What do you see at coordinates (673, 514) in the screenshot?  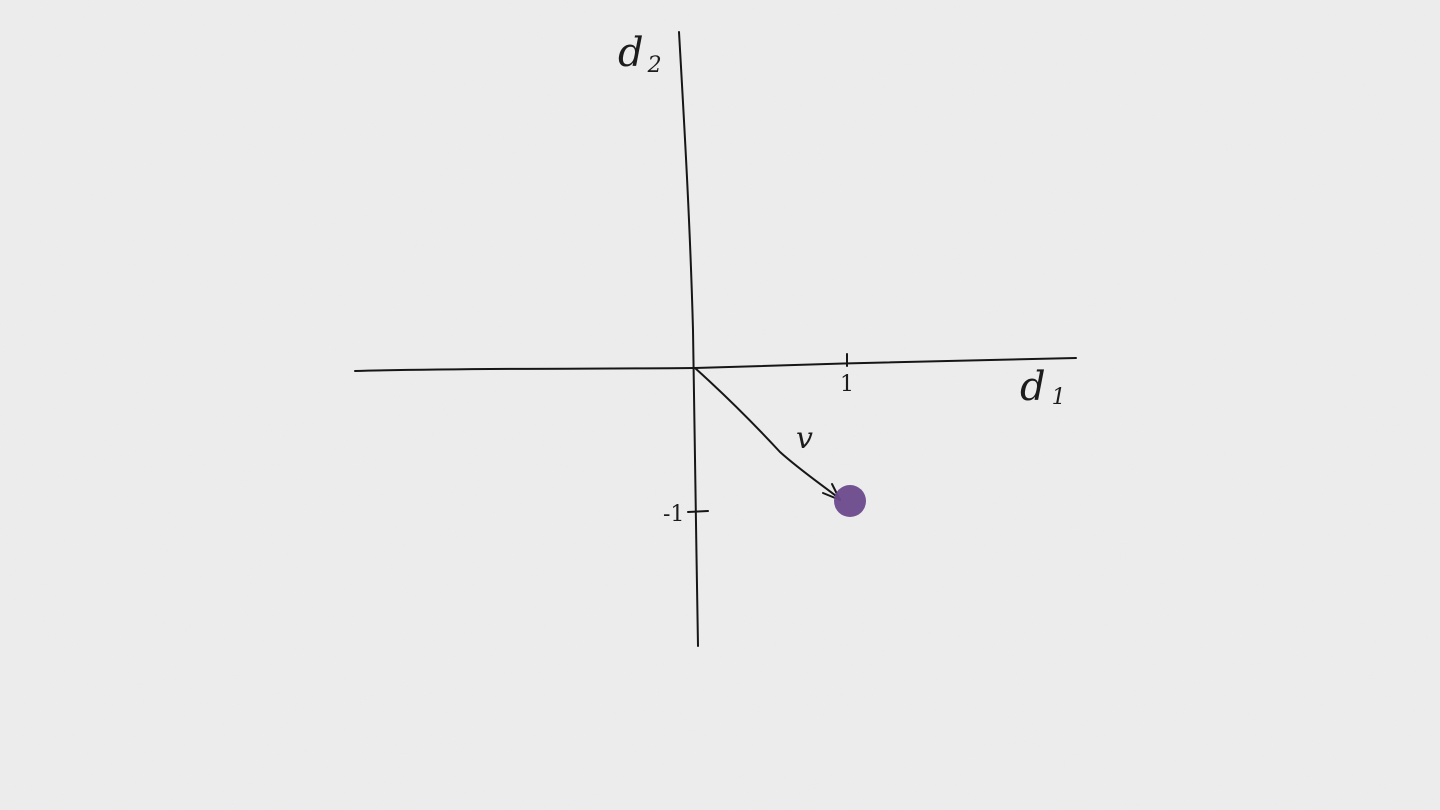 I see `y-tick-label: -1` at bounding box center [673, 514].